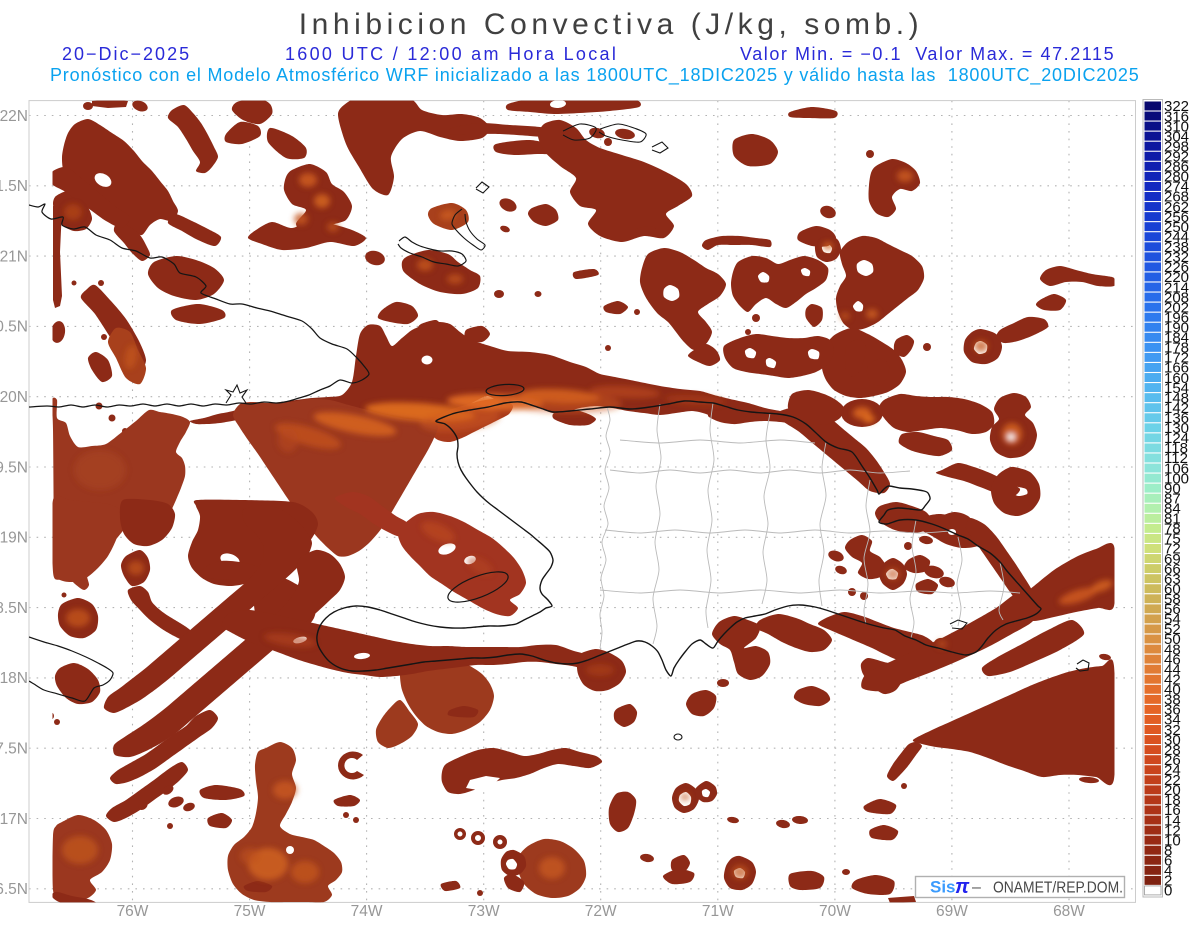  What do you see at coordinates (1168, 881) in the screenshot?
I see `svg-text: 2` at bounding box center [1168, 881].